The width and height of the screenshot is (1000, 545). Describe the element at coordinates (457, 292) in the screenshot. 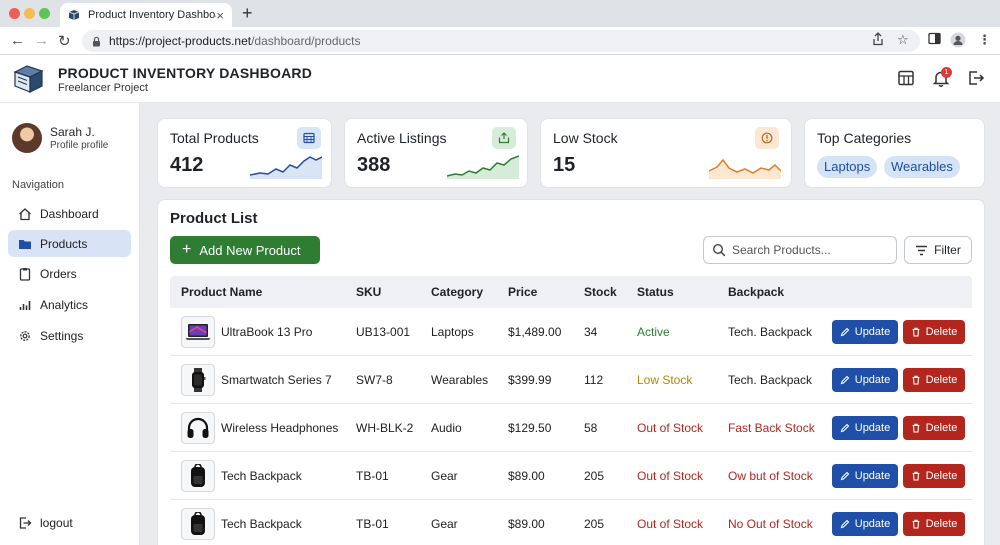

I see `column-header: Category` at that location.